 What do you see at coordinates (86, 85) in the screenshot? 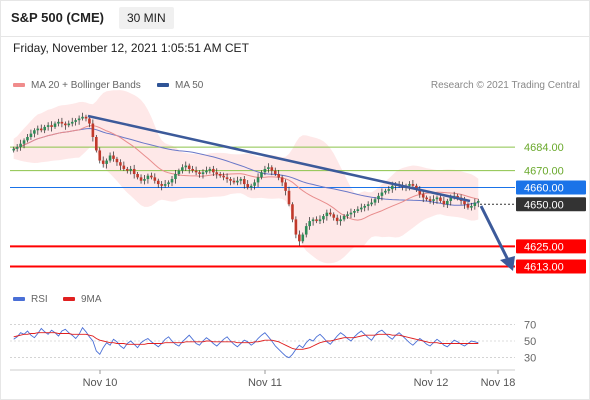
I see `ma20-label: MA 20 + Bollinger Bands` at bounding box center [86, 85].